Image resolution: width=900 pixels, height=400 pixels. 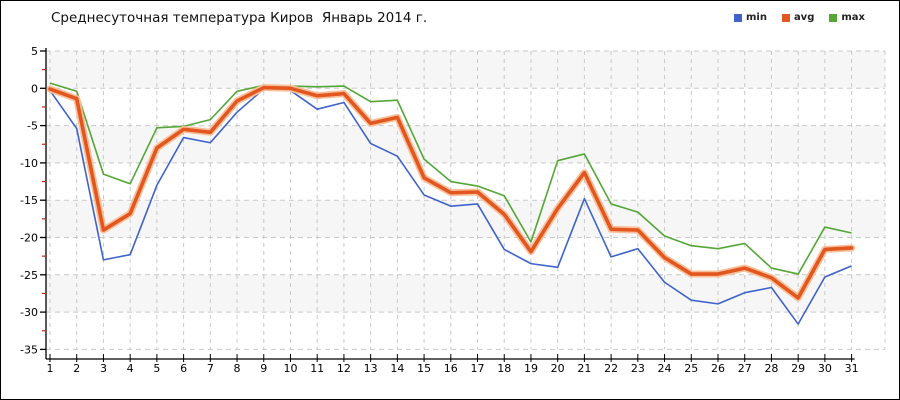 I want to click on svg-text: 6, so click(x=183, y=368).